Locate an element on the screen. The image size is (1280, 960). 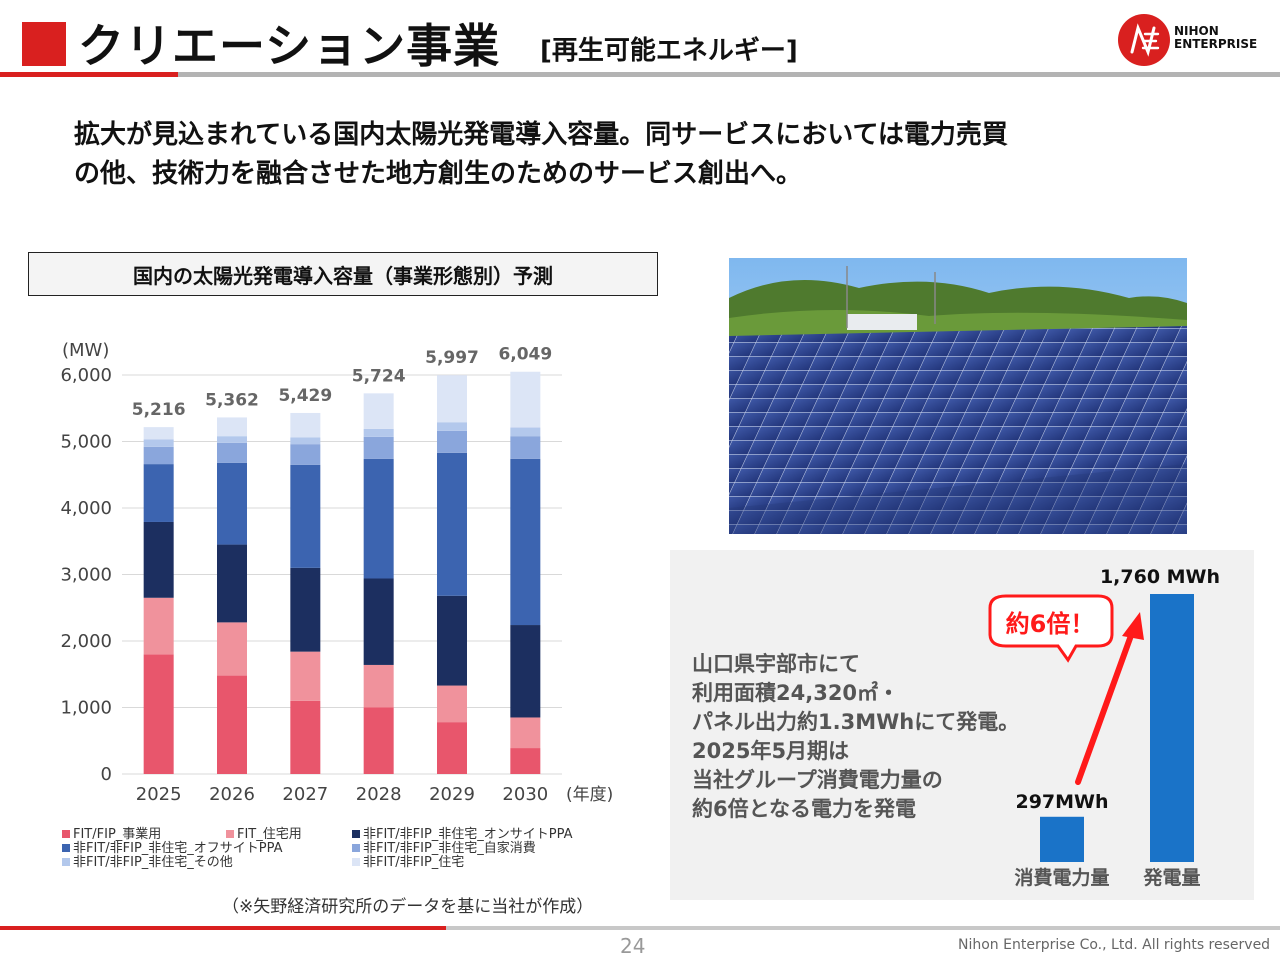
total-label: 5,362 is located at coordinates (232, 400).